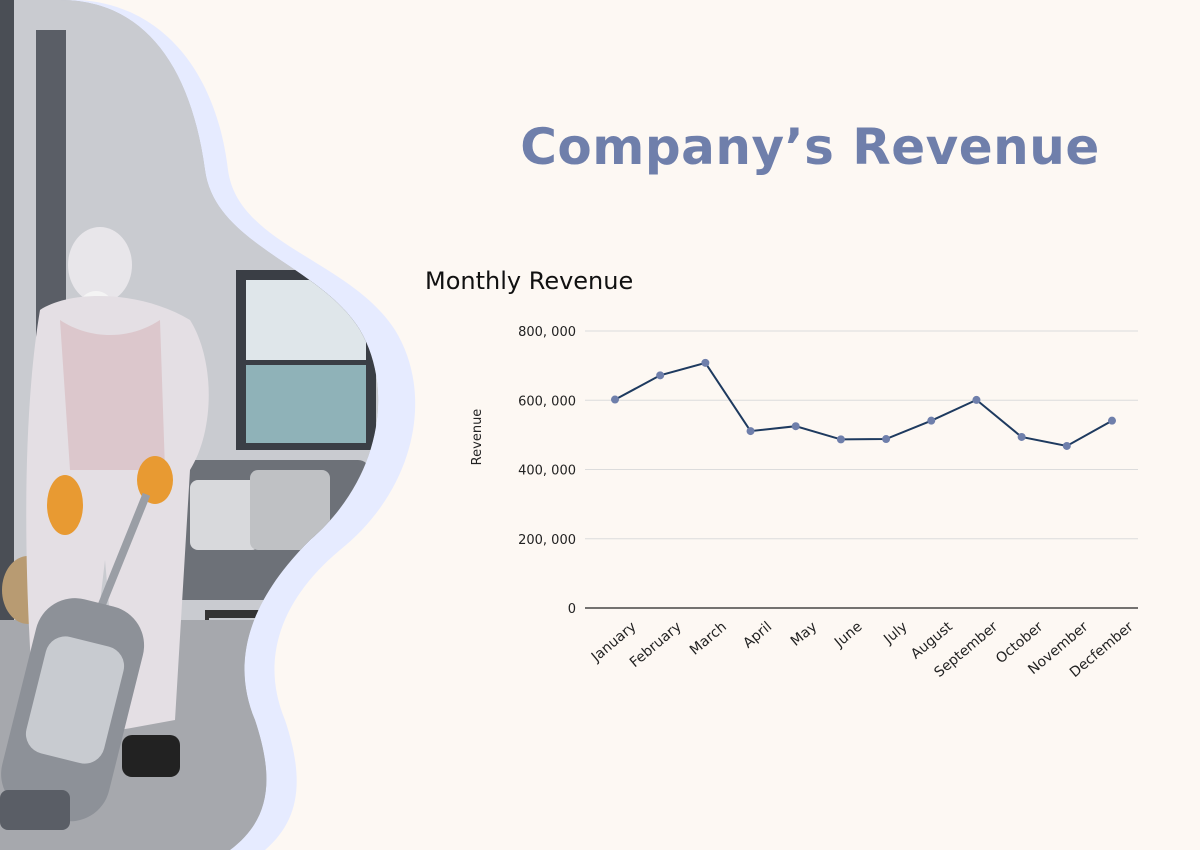 This screenshot has height=850, width=1200. Describe the element at coordinates (547, 401) in the screenshot. I see `y-tick-label: 600, 000` at that location.